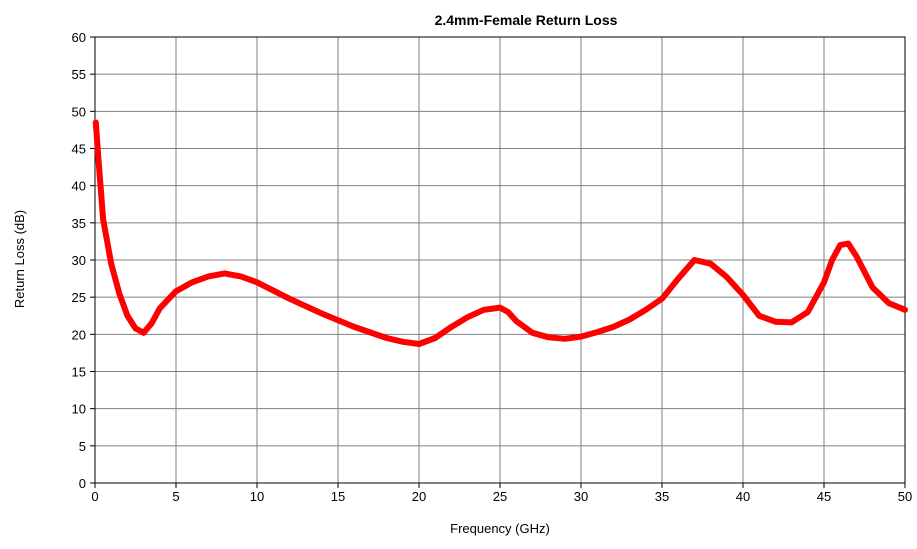  I want to click on y-tick-label: 55, so click(79, 74).